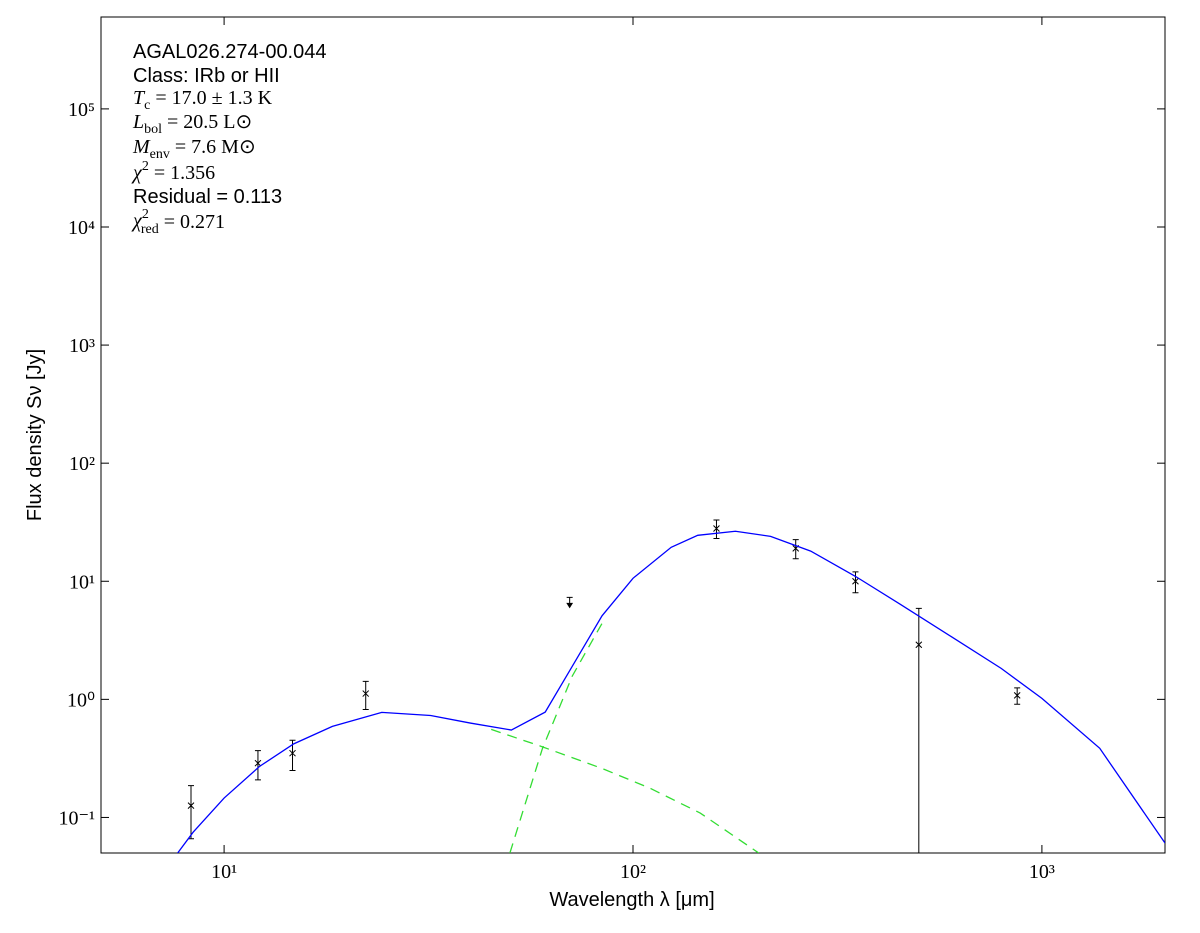  What do you see at coordinates (82, 582) in the screenshot?
I see `y-tick-label: 10¹` at bounding box center [82, 582].